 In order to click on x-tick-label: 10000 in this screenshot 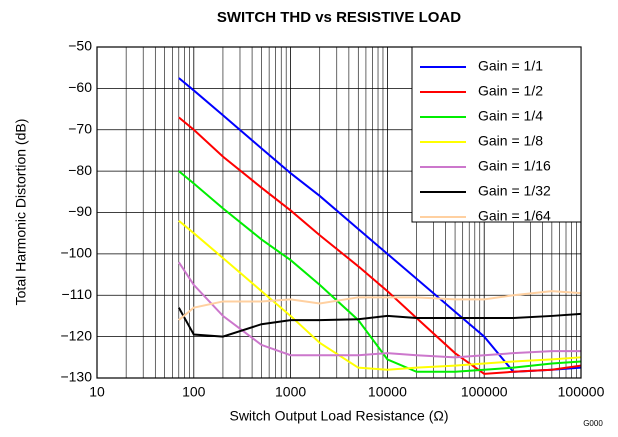, I will do `click(387, 392)`.